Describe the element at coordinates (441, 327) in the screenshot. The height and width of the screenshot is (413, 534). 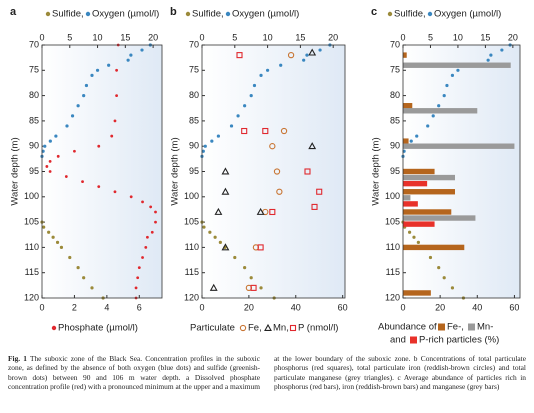
I see `legend-swatch` at that location.